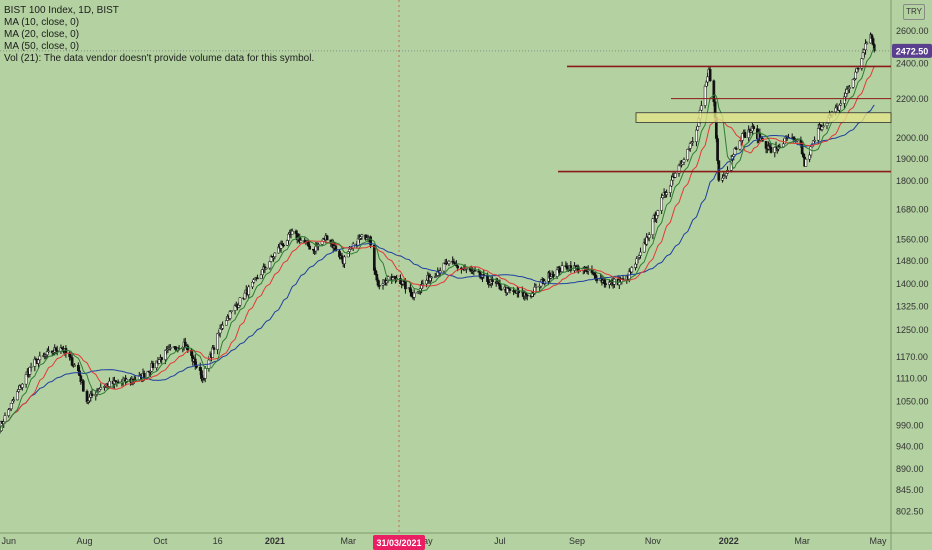 The height and width of the screenshot is (550, 932). Describe the element at coordinates (912, 99) in the screenshot. I see `y-tick-label: 2200.00` at that location.